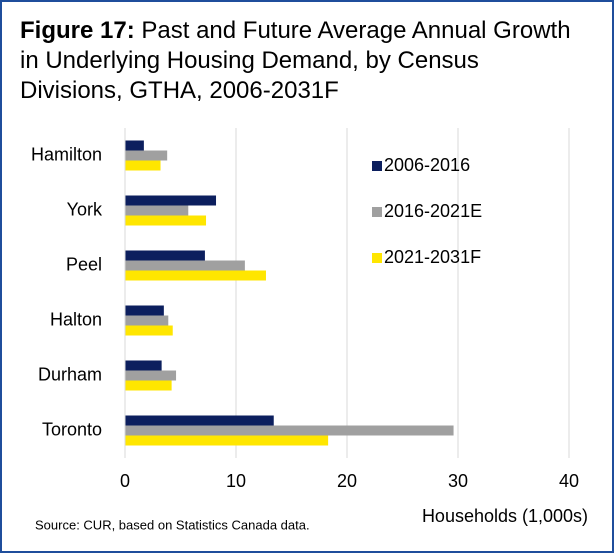 The image size is (614, 553). I want to click on y-tick-label: Hamilton, so click(66, 154).